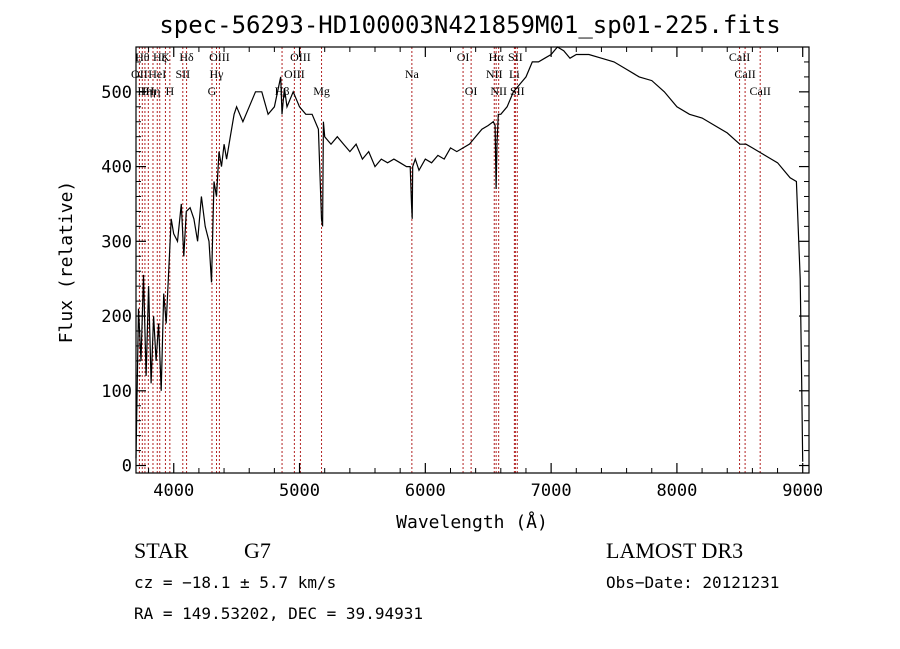 This screenshot has width=900, height=649. Describe the element at coordinates (412, 74) in the screenshot. I see `line-label-18: Na` at that location.